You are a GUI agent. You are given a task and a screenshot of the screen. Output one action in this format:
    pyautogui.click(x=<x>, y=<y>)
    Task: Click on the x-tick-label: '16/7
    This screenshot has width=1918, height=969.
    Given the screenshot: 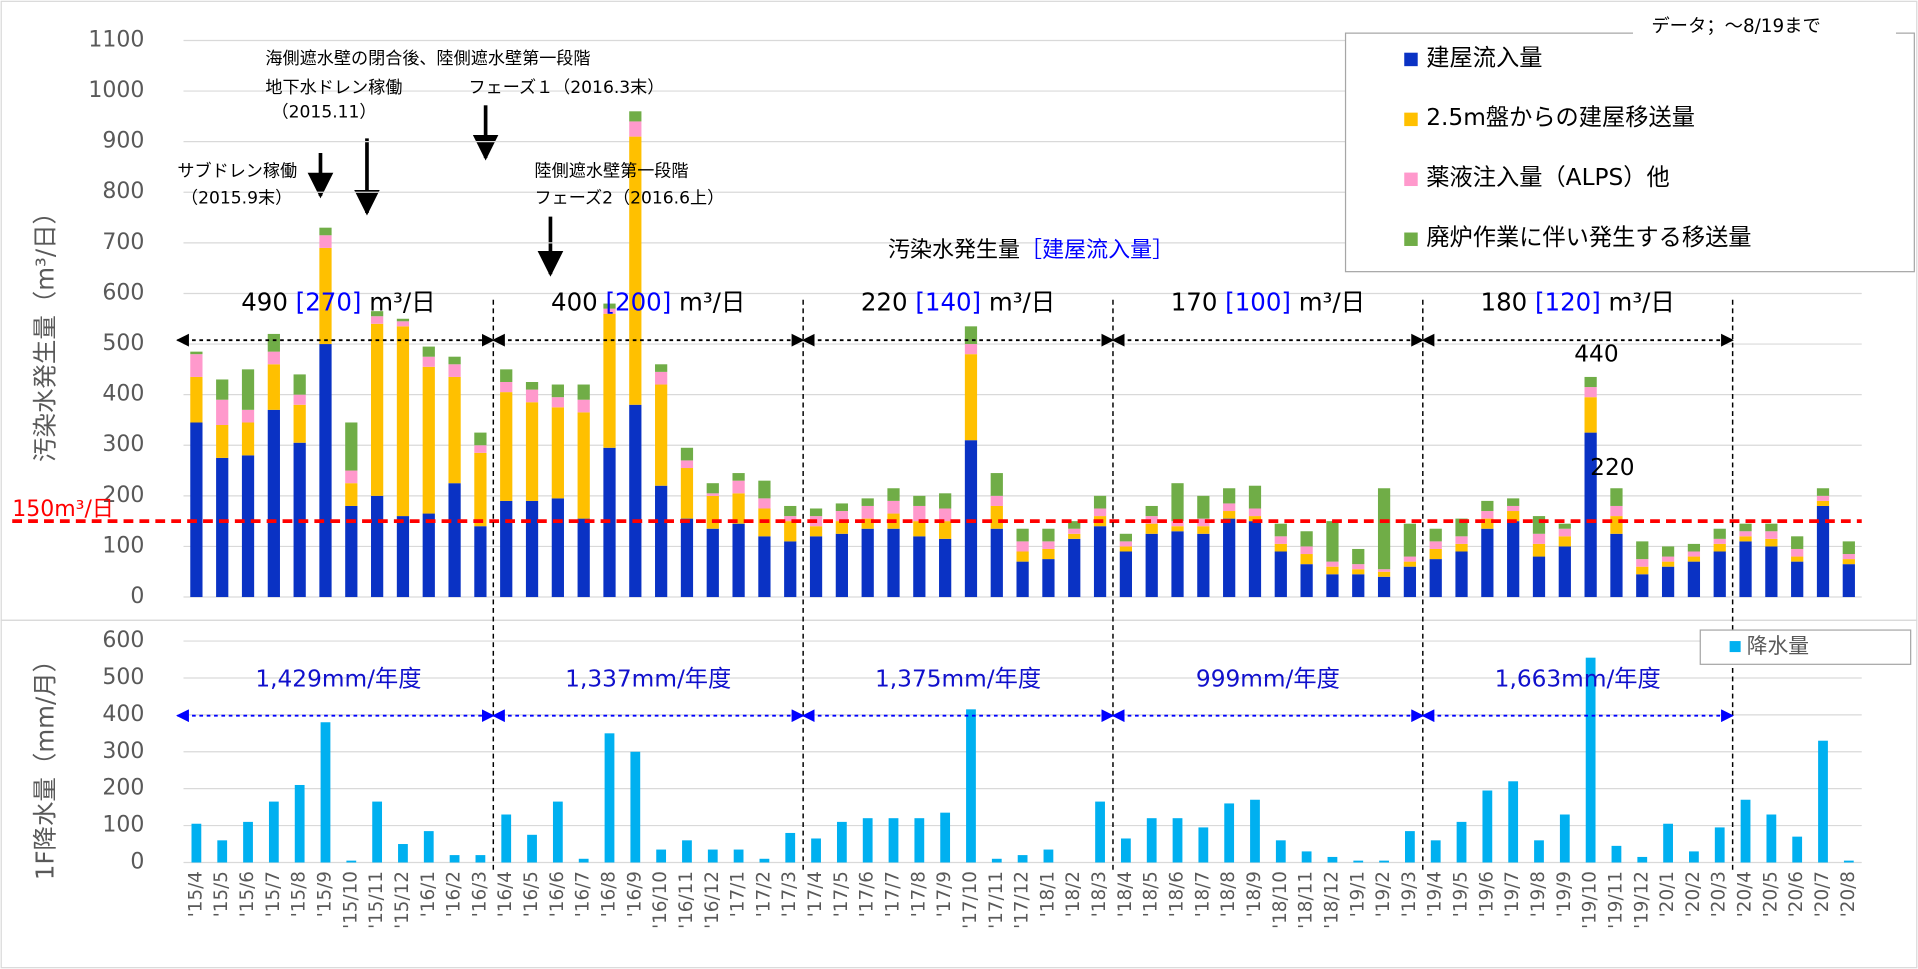 What is the action you would take?
    pyautogui.click(x=583, y=894)
    